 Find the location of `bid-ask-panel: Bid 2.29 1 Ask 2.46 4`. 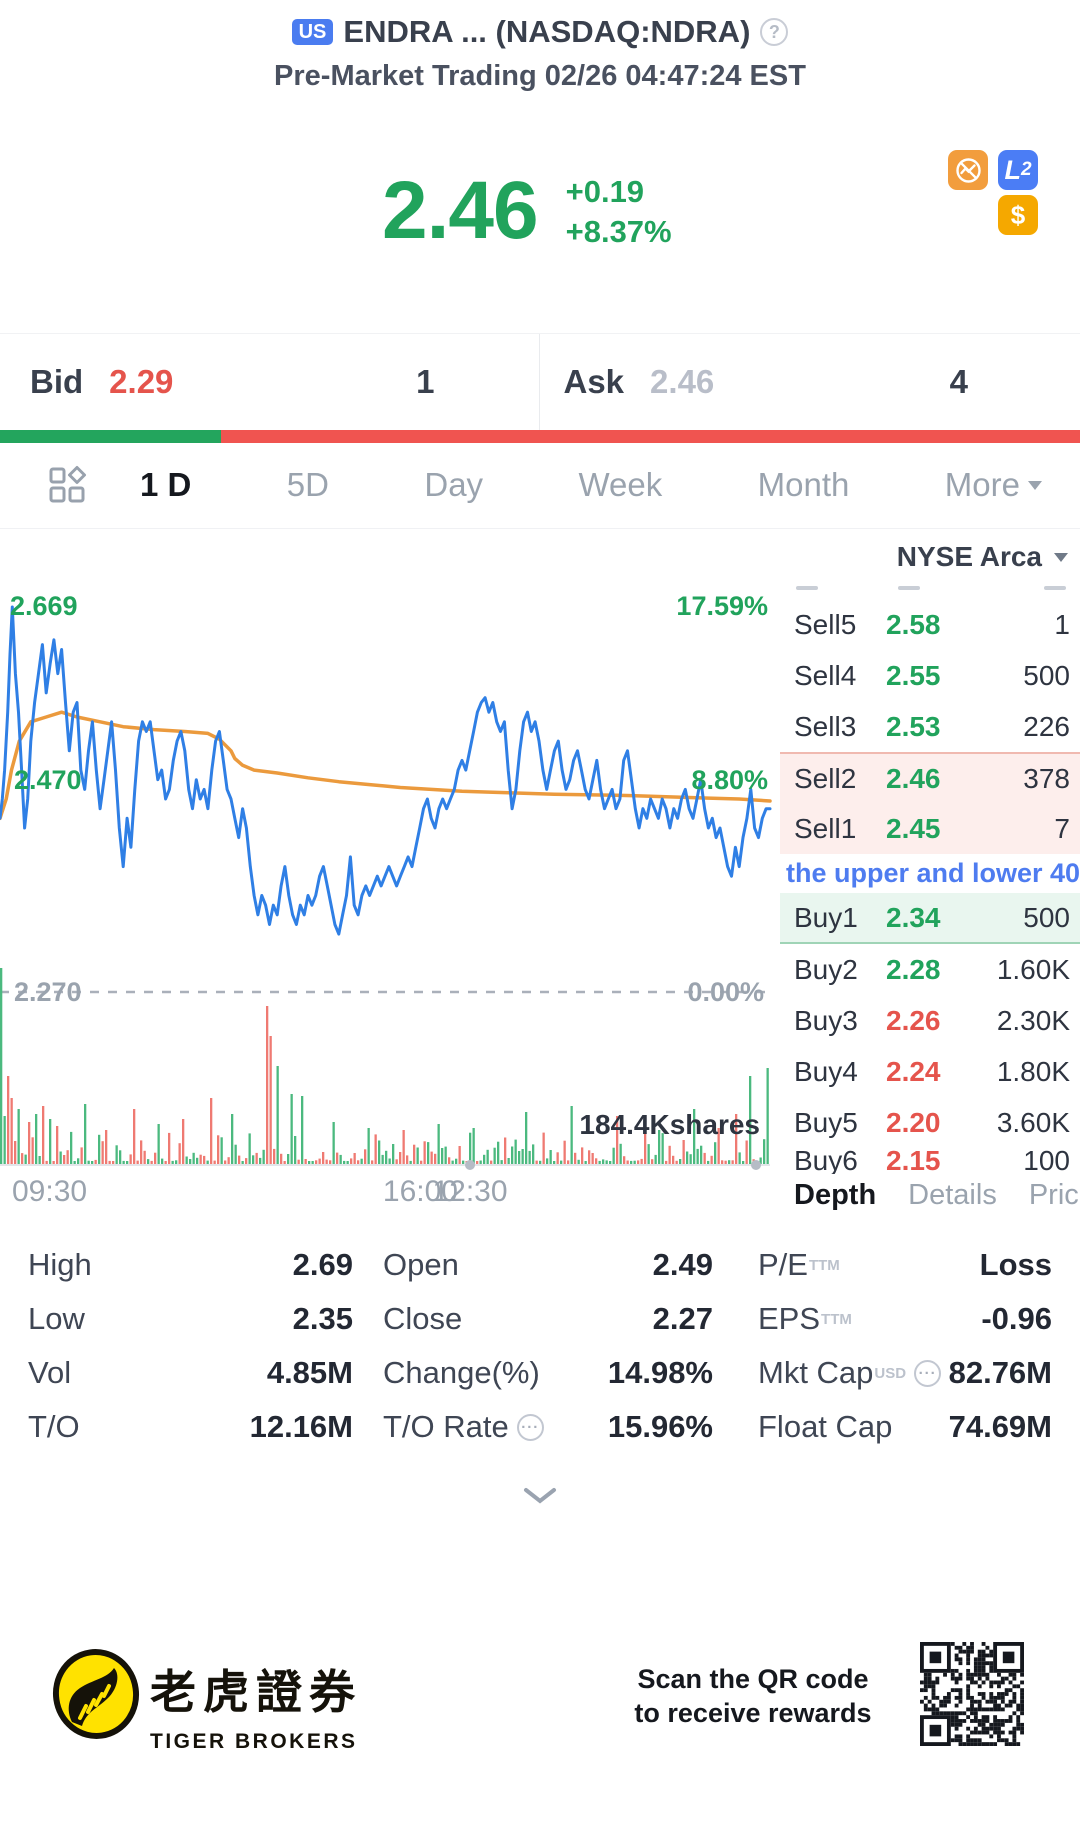

bid-ask-panel: Bid 2.29 1 Ask 2.46 4 is located at coordinates (540, 388).